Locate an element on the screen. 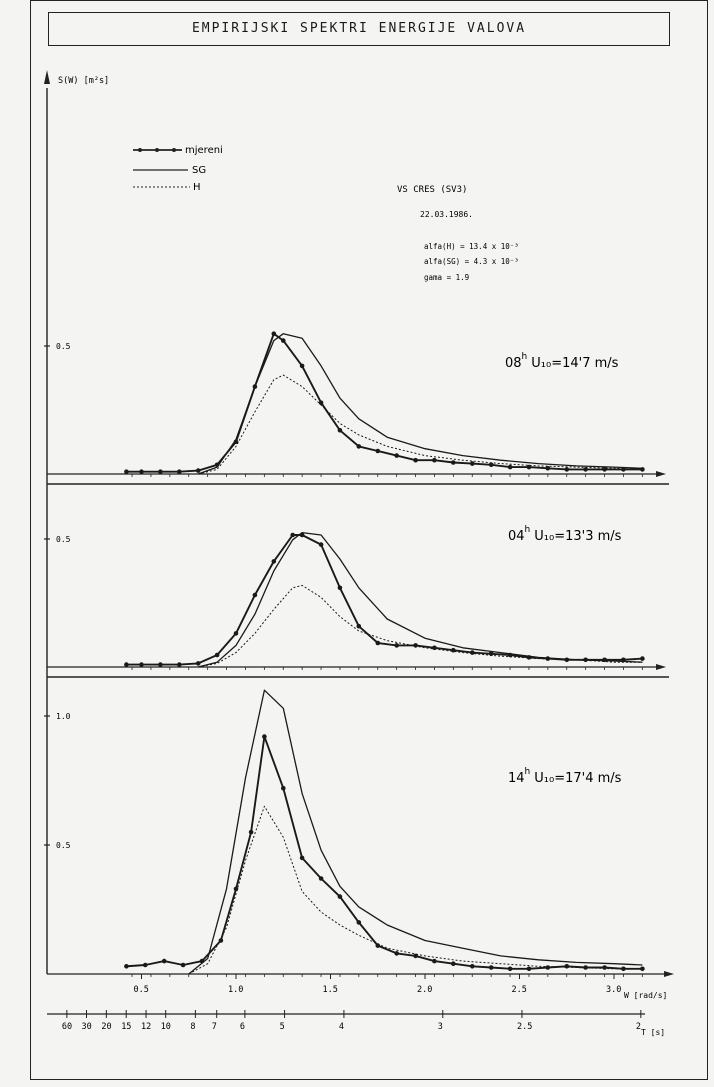  panel3-wind: U₁₀=17'4 m/s is located at coordinates (577, 778).